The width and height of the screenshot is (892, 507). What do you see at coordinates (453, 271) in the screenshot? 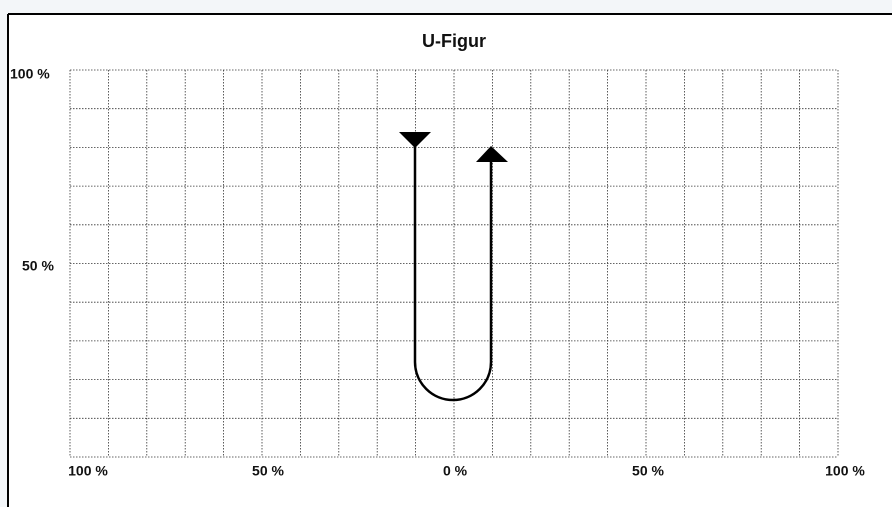
I see `u-path` at bounding box center [453, 271].